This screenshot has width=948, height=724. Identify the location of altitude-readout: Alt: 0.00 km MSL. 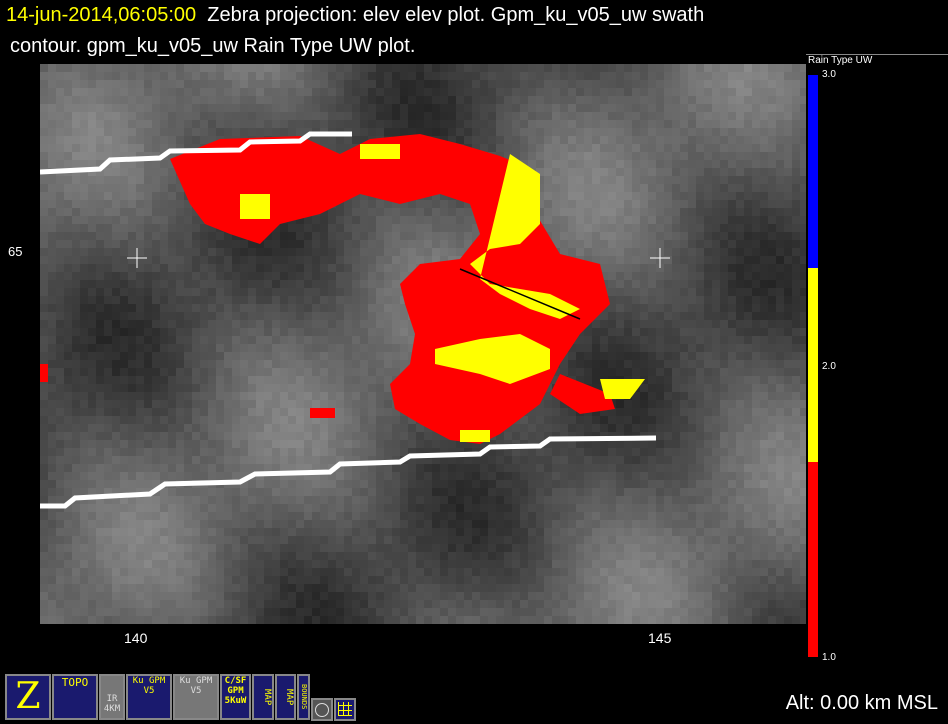
(861, 703).